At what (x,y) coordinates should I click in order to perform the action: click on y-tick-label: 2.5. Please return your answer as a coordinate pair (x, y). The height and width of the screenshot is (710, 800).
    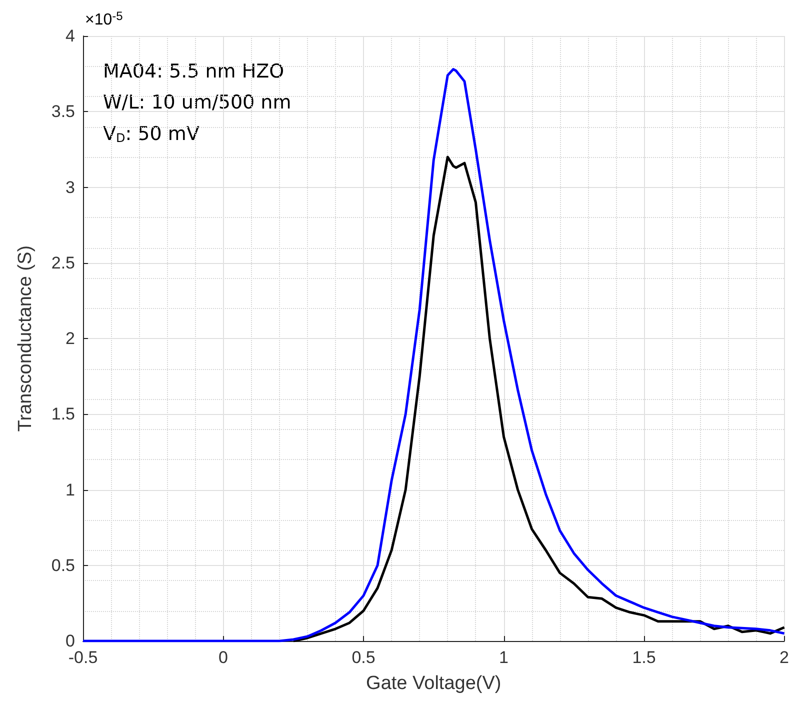
    Looking at the image, I should click on (63, 262).